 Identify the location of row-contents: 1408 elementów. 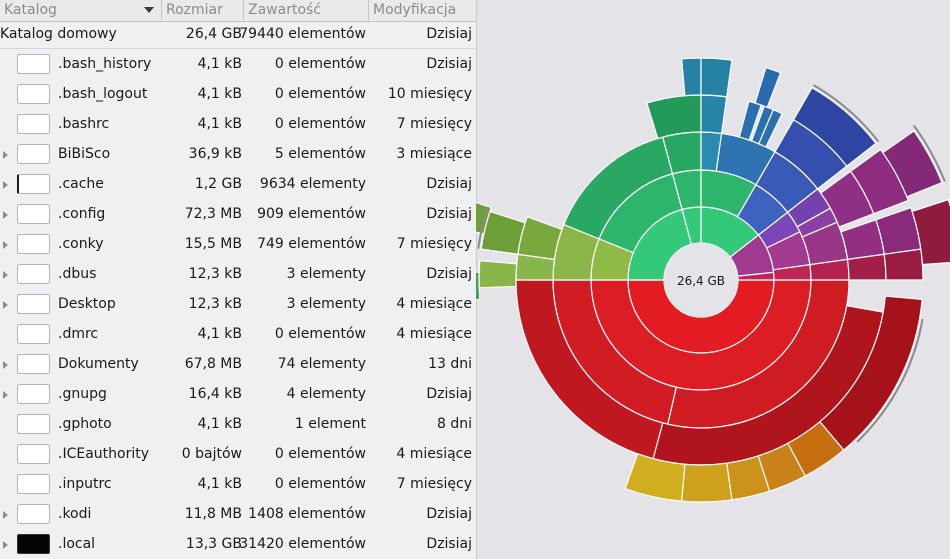
(307, 514).